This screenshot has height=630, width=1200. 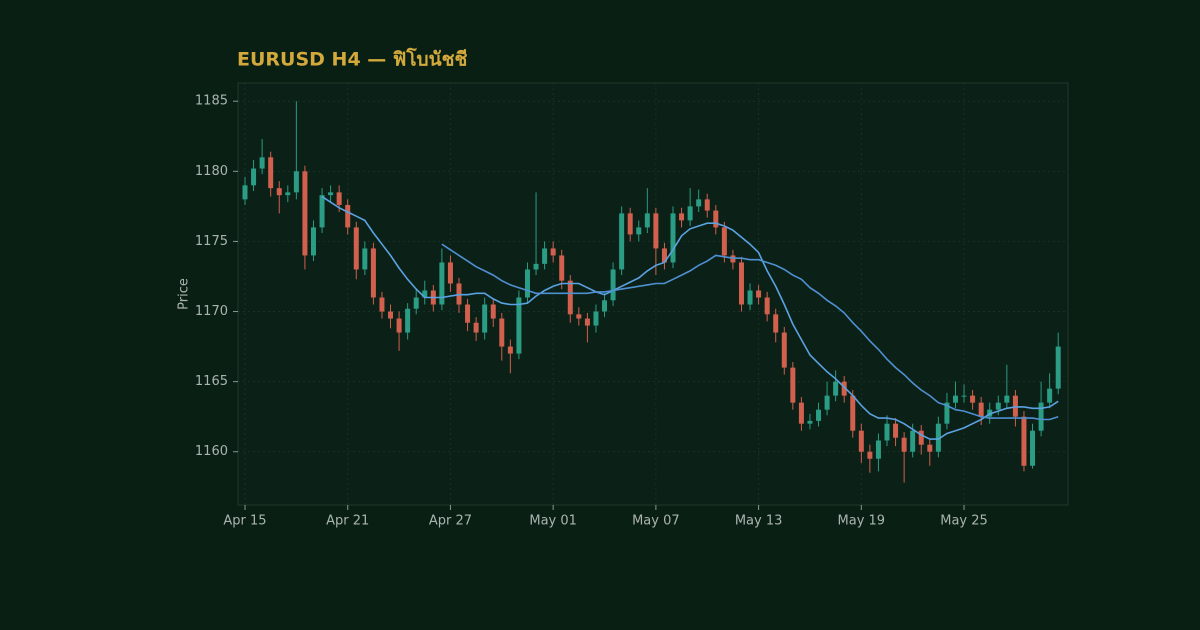 What do you see at coordinates (211, 171) in the screenshot?
I see `y-tick-label: 1180` at bounding box center [211, 171].